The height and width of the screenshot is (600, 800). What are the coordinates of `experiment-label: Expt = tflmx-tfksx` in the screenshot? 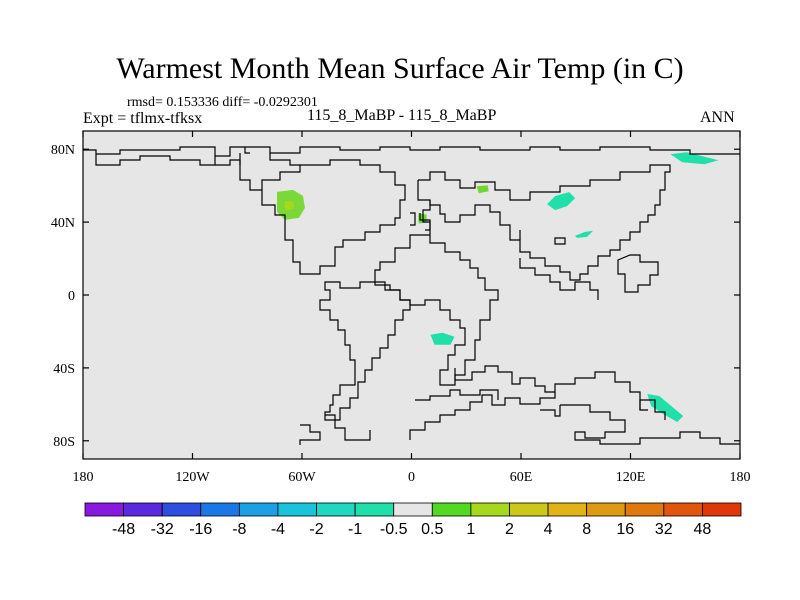 It's located at (143, 118).